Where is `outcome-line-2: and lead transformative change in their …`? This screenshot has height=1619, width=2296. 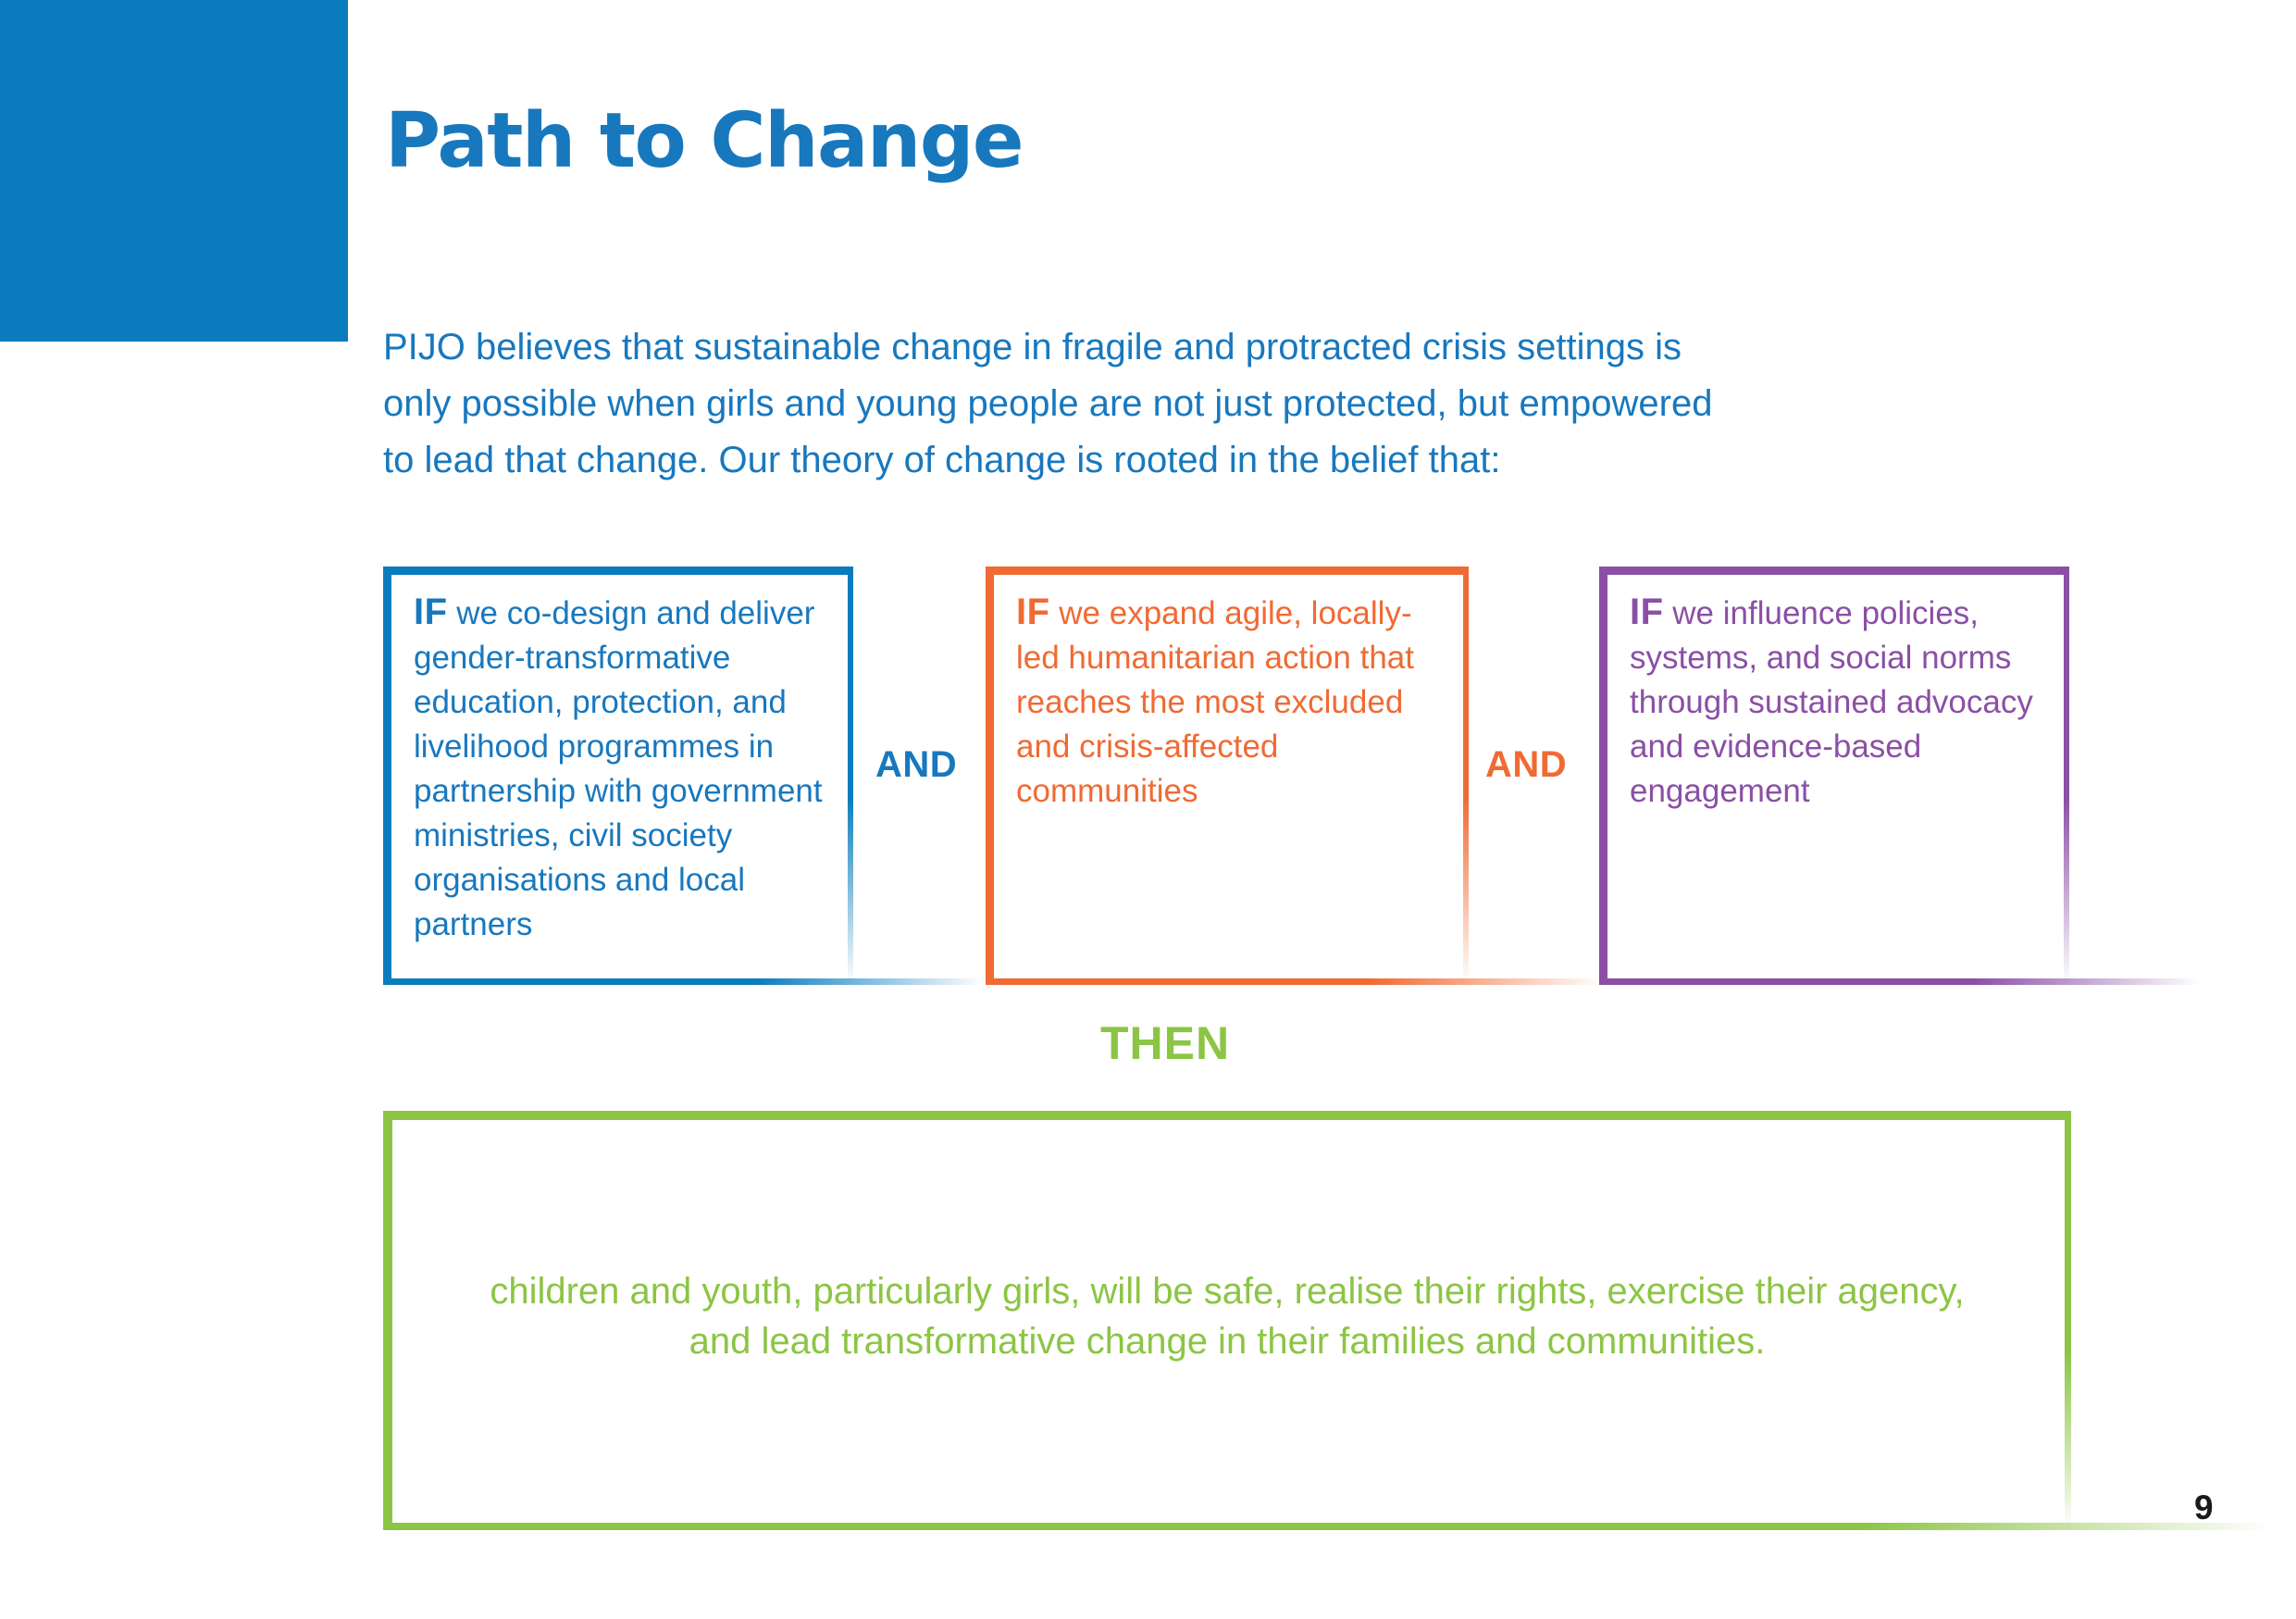
outcome-line-2: and lead transformative change in their … is located at coordinates (1228, 1342).